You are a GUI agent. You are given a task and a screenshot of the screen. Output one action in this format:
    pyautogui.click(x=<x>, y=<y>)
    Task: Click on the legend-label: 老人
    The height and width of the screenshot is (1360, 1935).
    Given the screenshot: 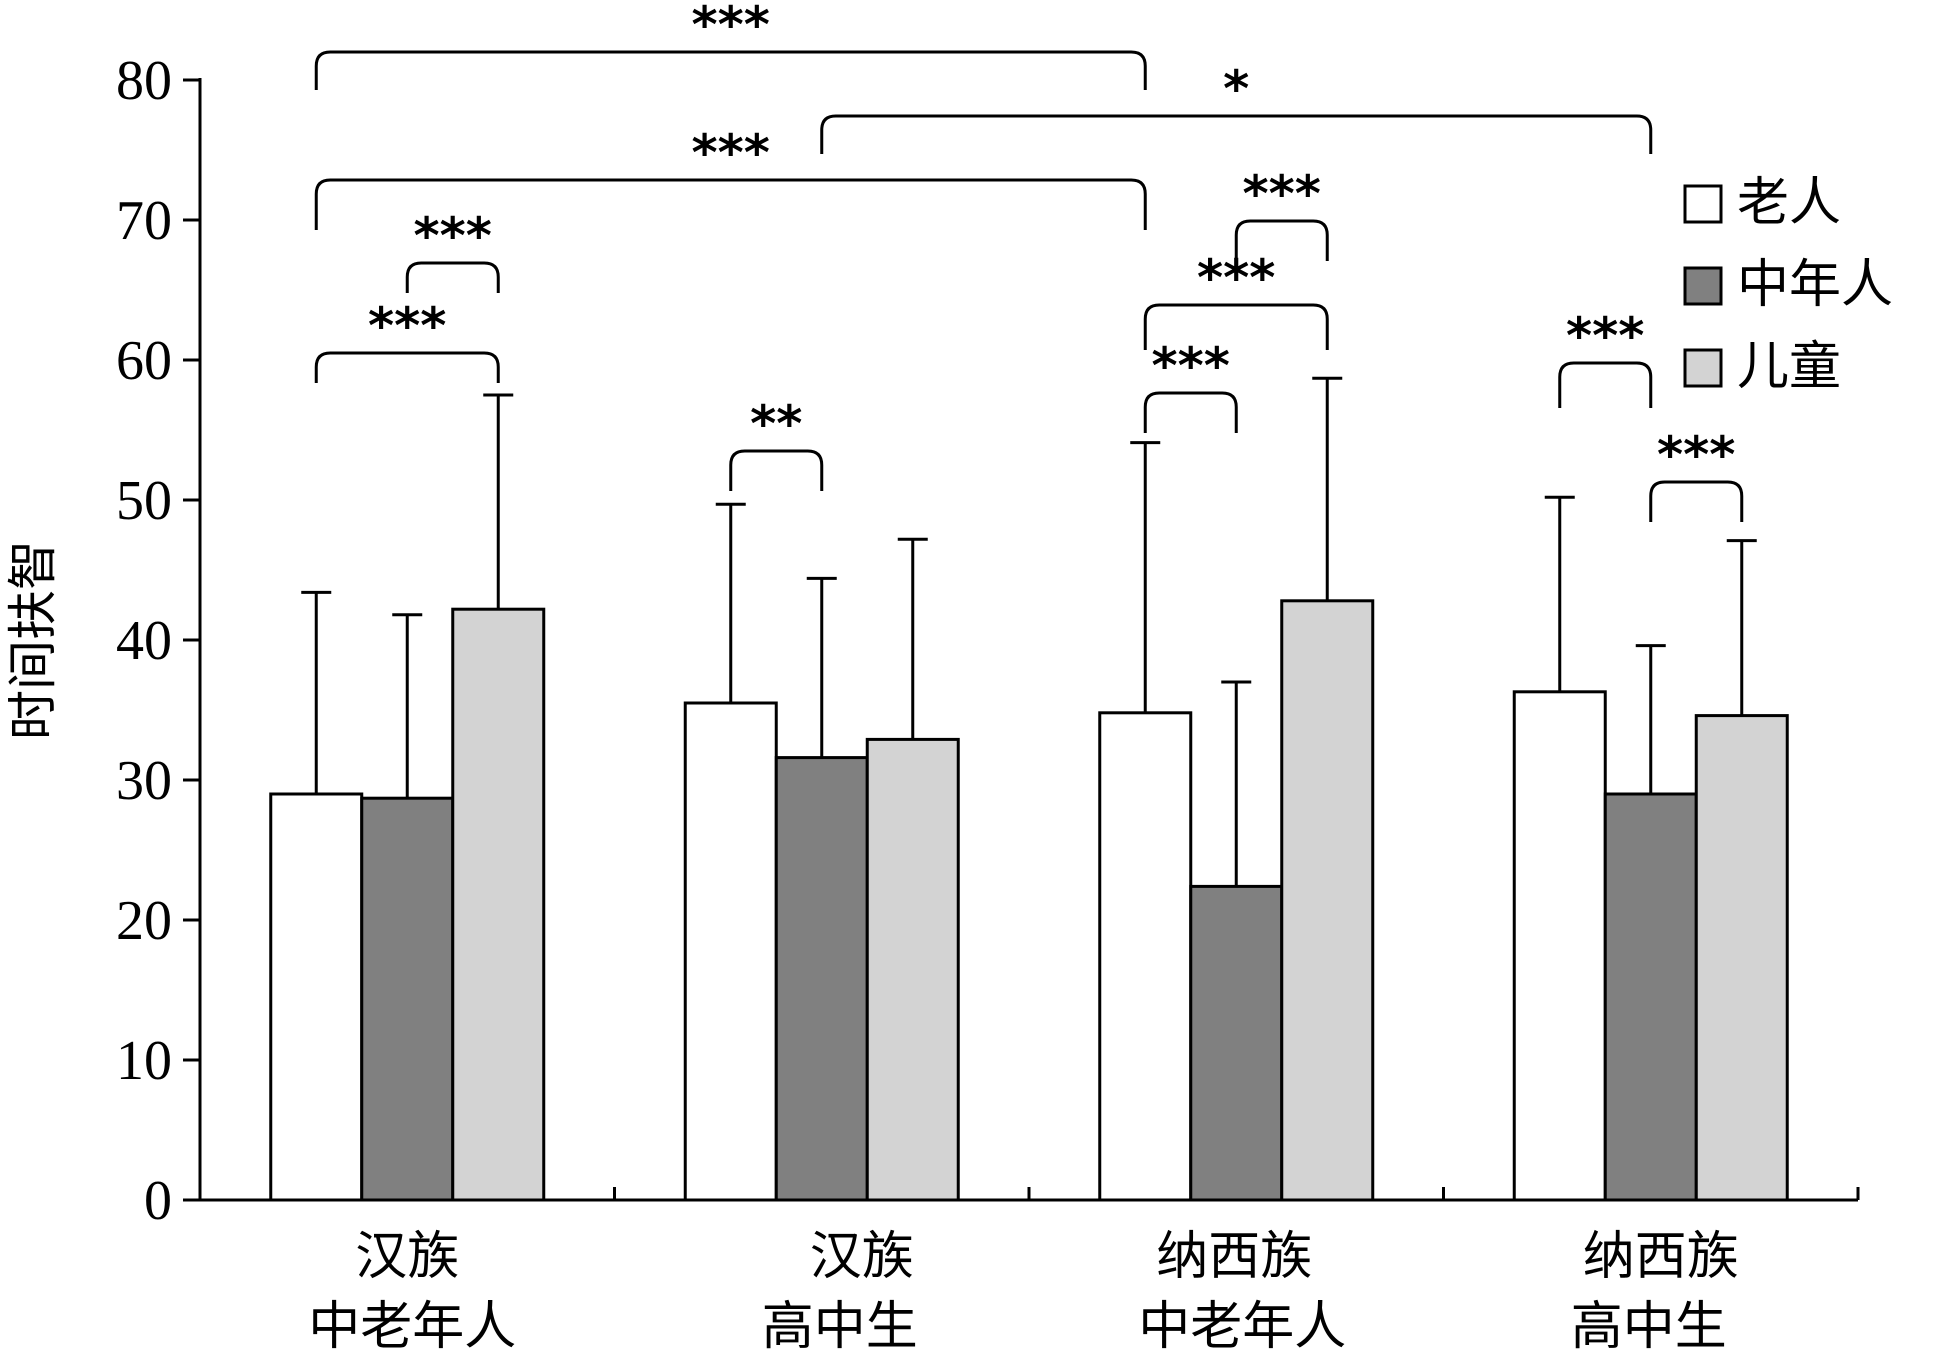 What is the action you would take?
    pyautogui.click(x=1789, y=203)
    